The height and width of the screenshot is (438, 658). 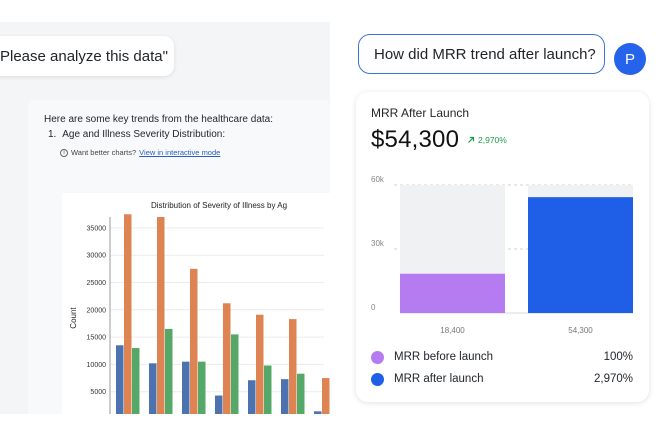 What do you see at coordinates (471, 139) in the screenshot?
I see `arrow-up-right-icon` at bounding box center [471, 139].